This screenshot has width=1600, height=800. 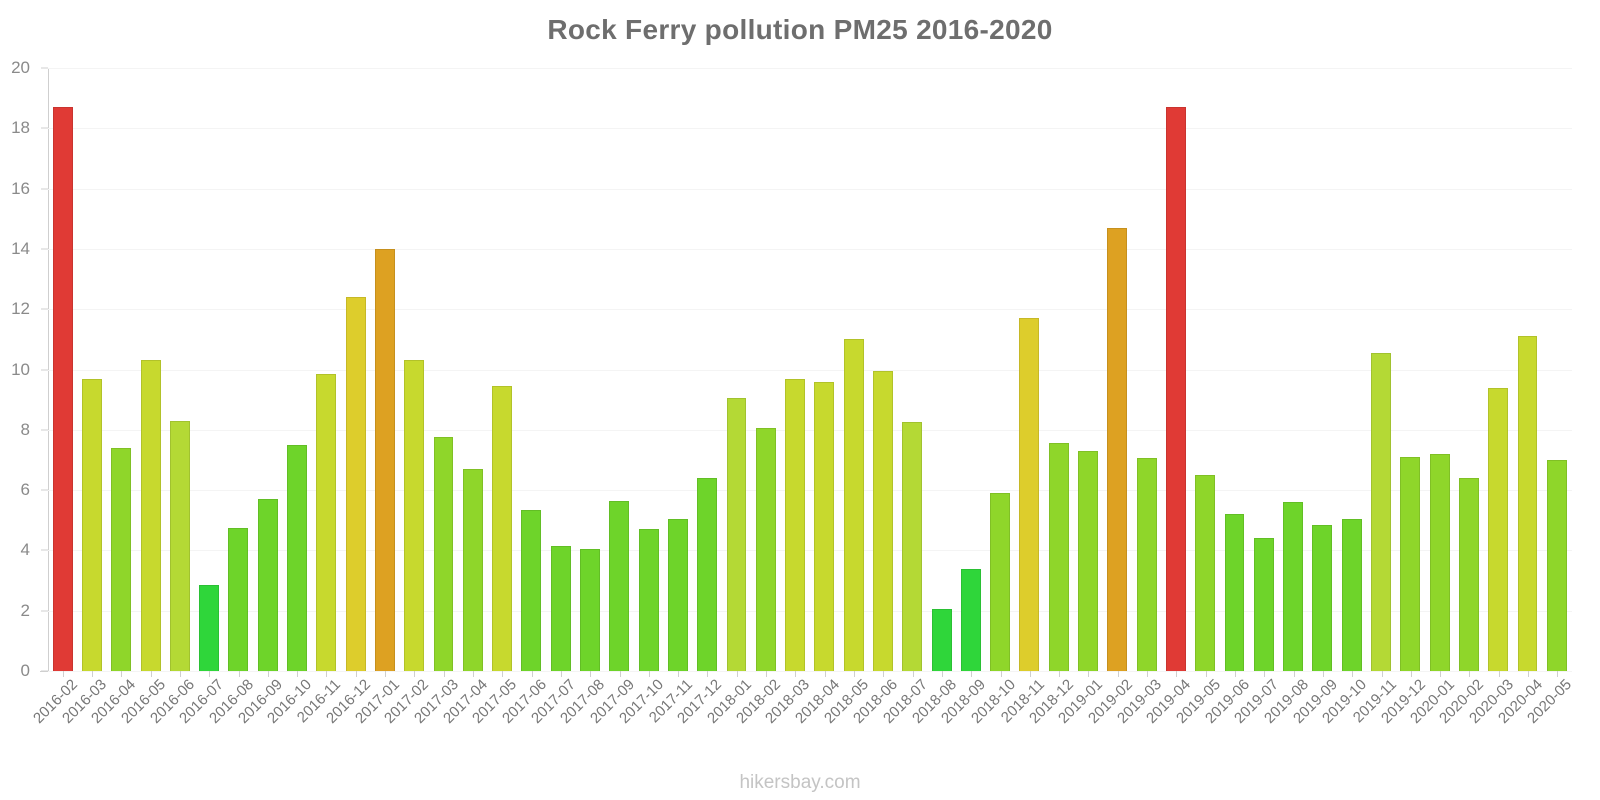 I want to click on y-axis-tick-mark, so click(x=44, y=68).